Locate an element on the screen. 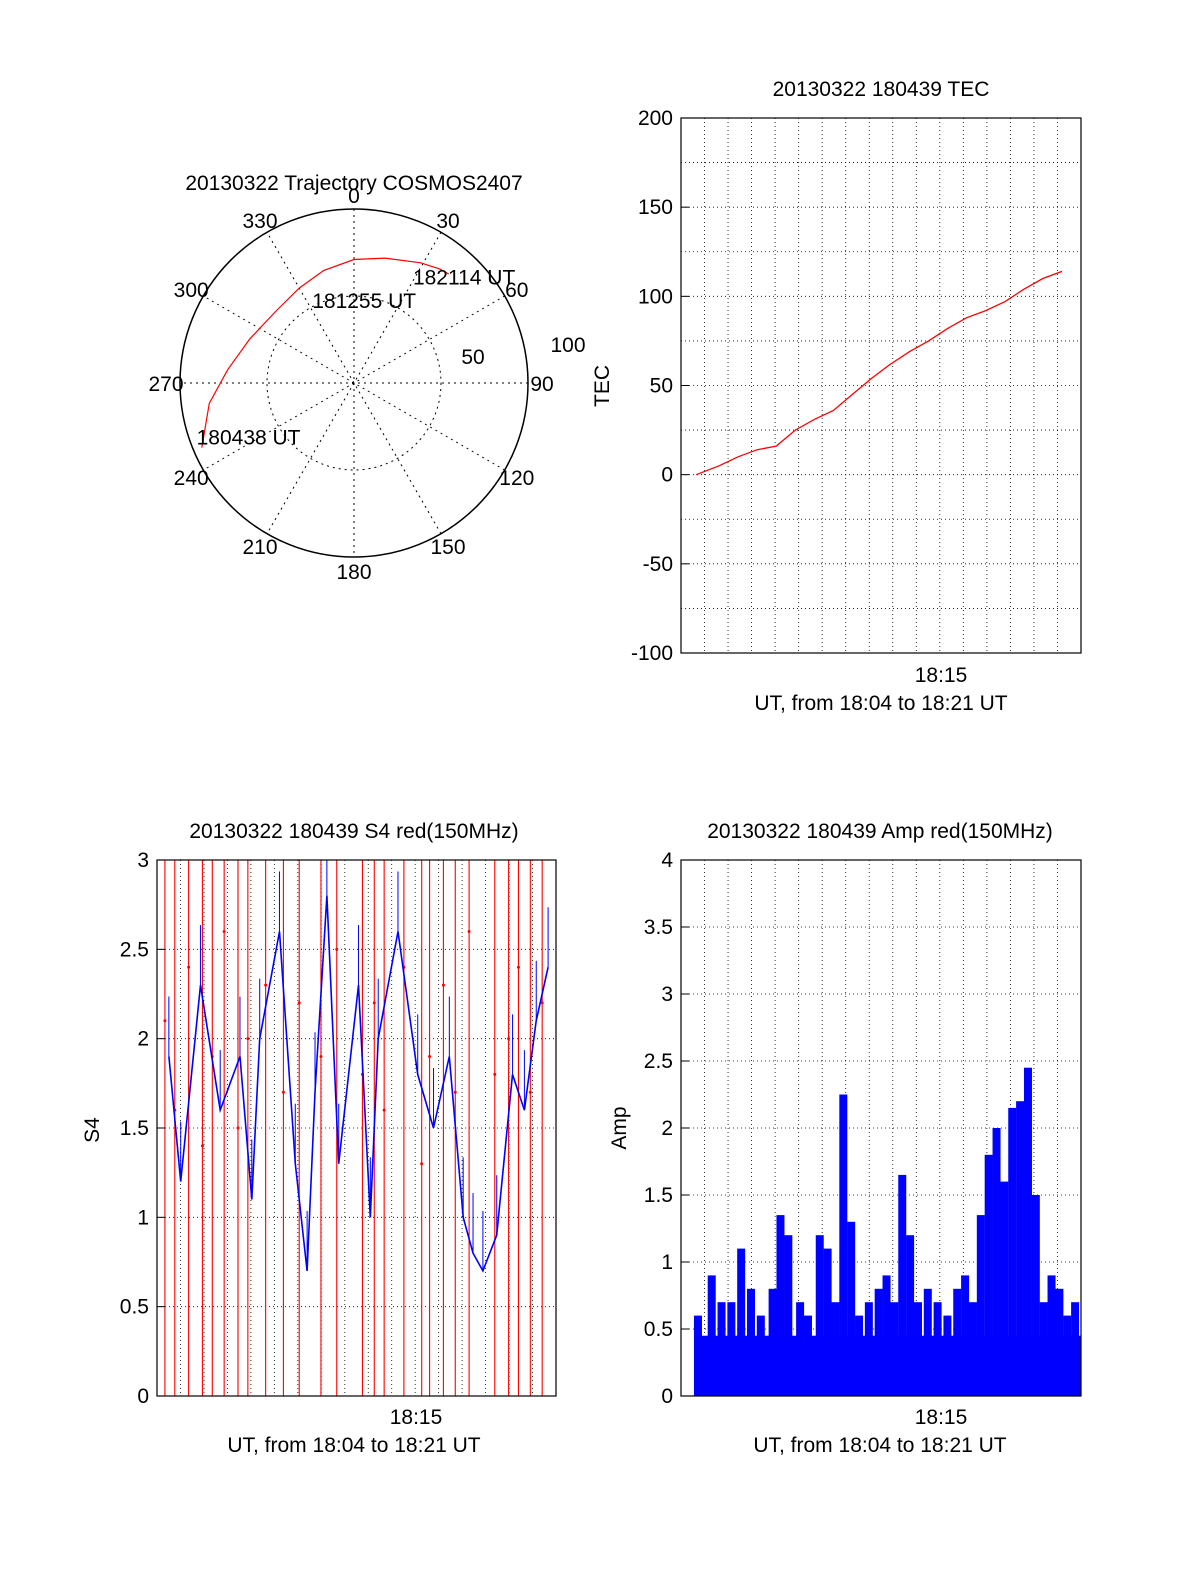  tec-title: 20130322 180439 TEC is located at coordinates (881, 89).